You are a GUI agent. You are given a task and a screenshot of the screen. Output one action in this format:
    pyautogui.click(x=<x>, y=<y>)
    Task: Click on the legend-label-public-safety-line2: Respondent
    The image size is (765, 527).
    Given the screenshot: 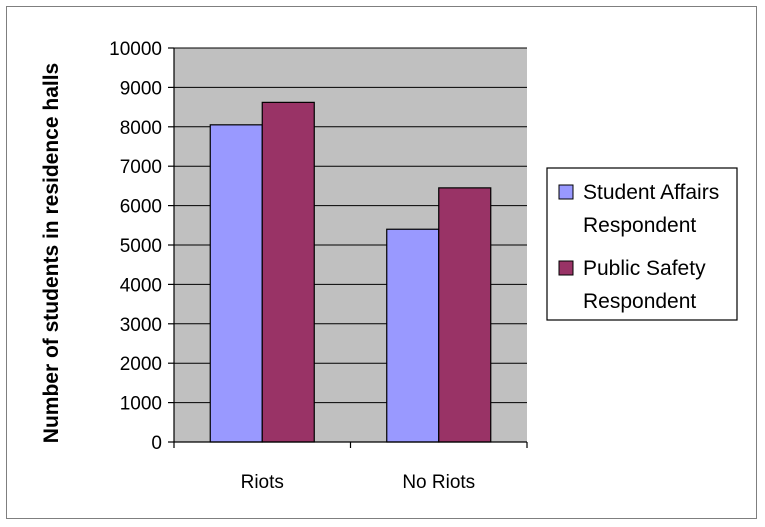 What is the action you would take?
    pyautogui.click(x=639, y=301)
    